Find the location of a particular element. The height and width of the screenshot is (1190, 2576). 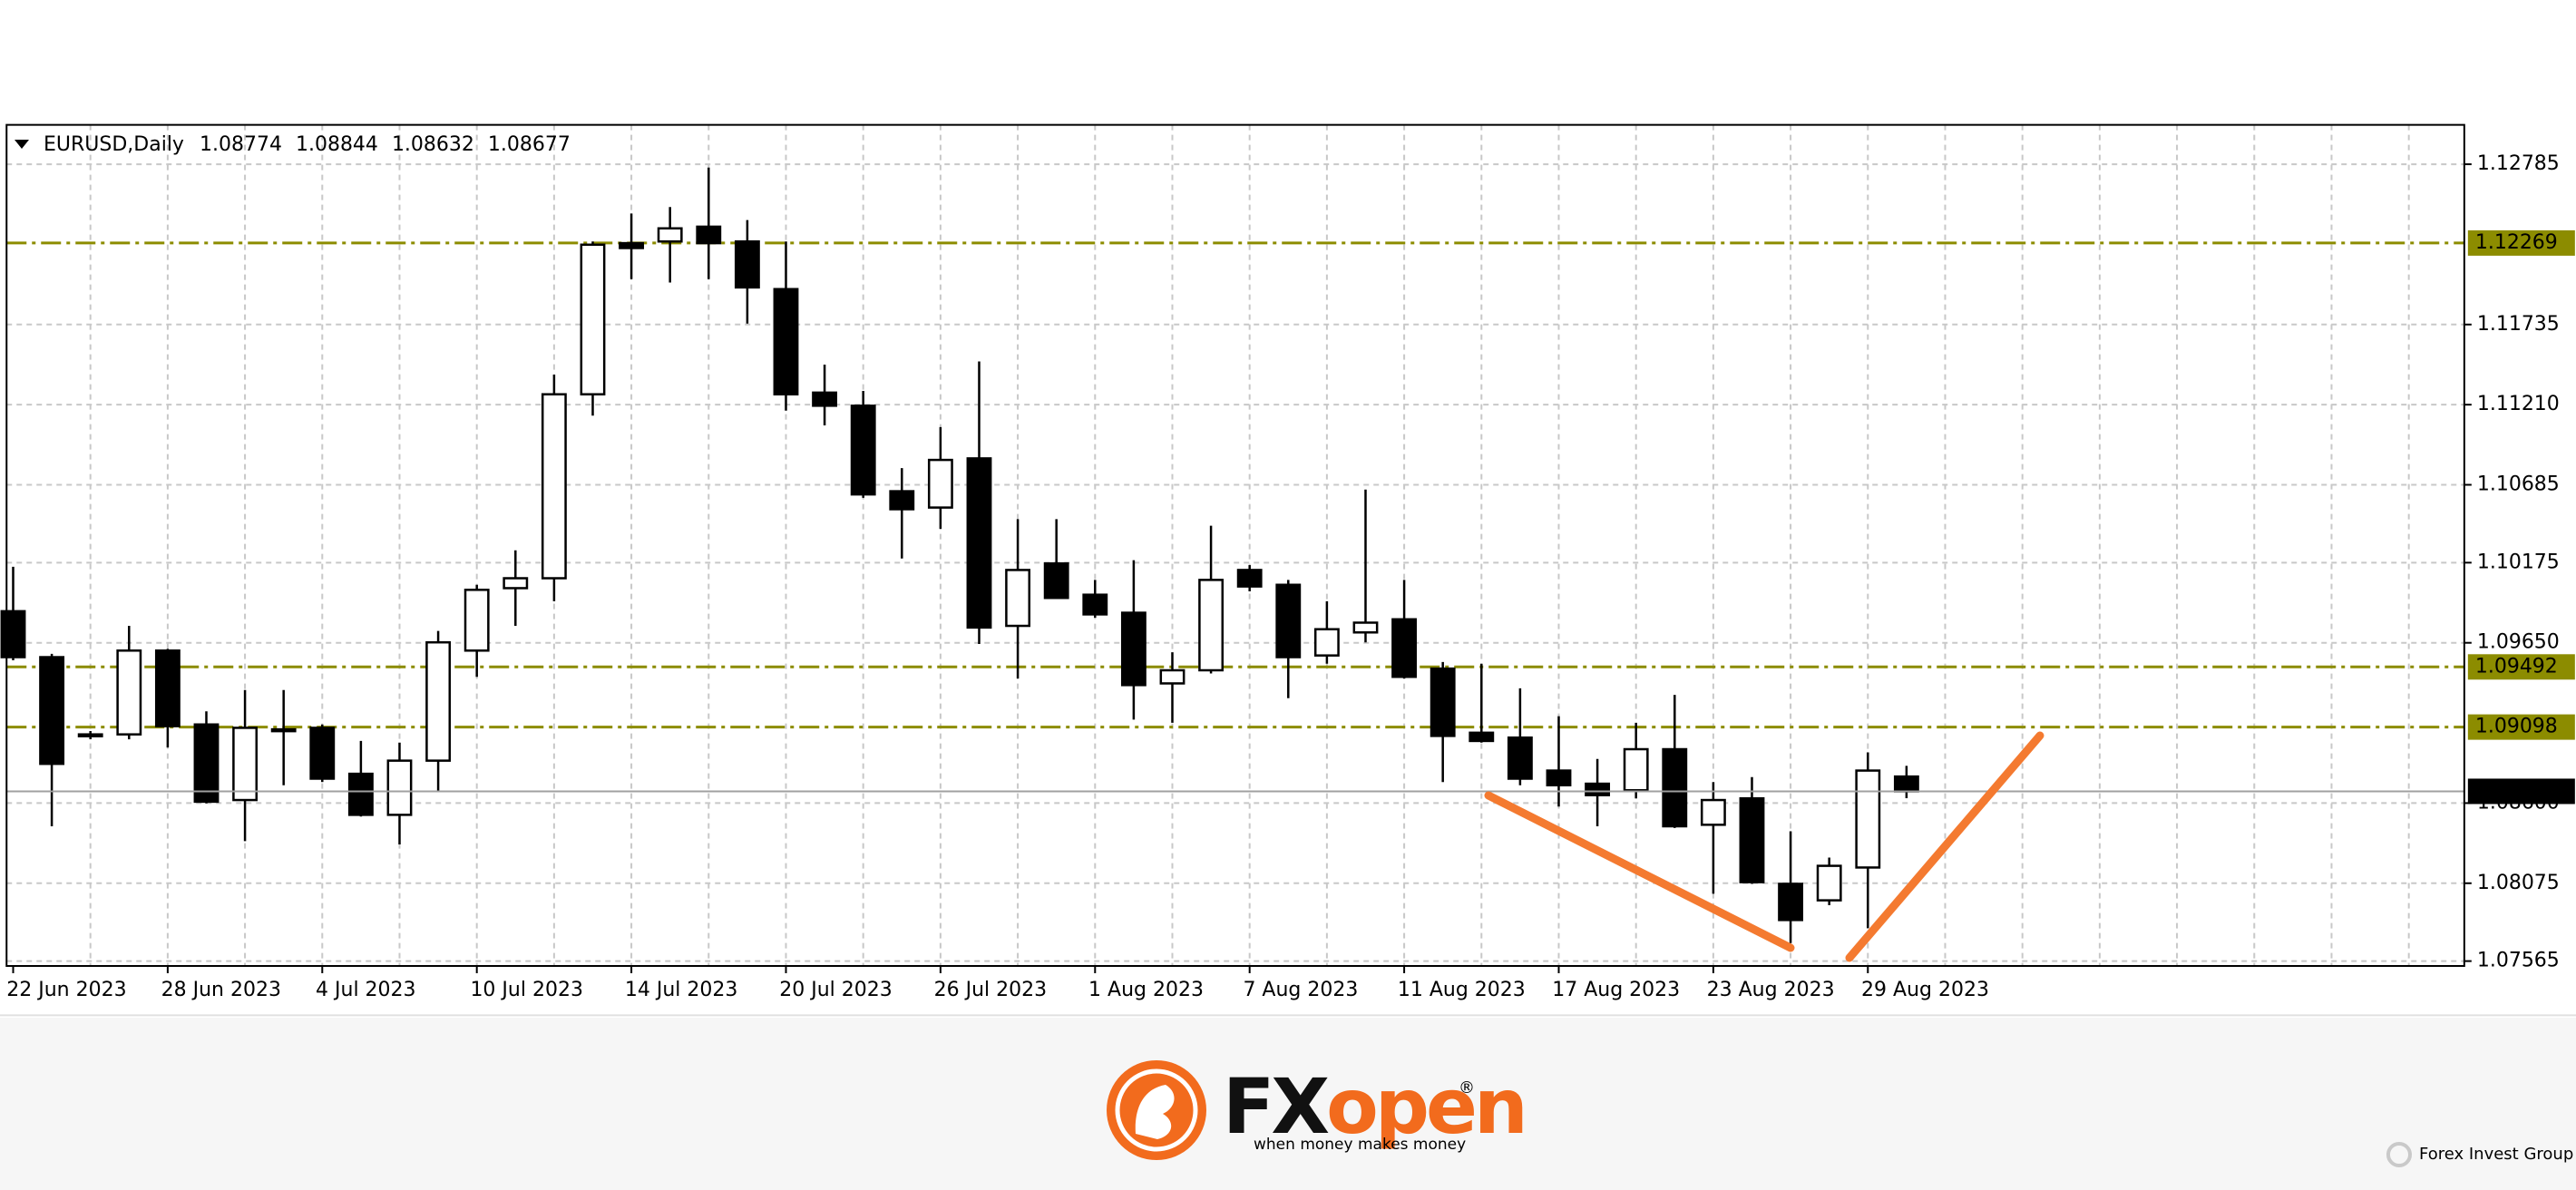

y-tick-label: 1.07565 is located at coordinates (2518, 961).